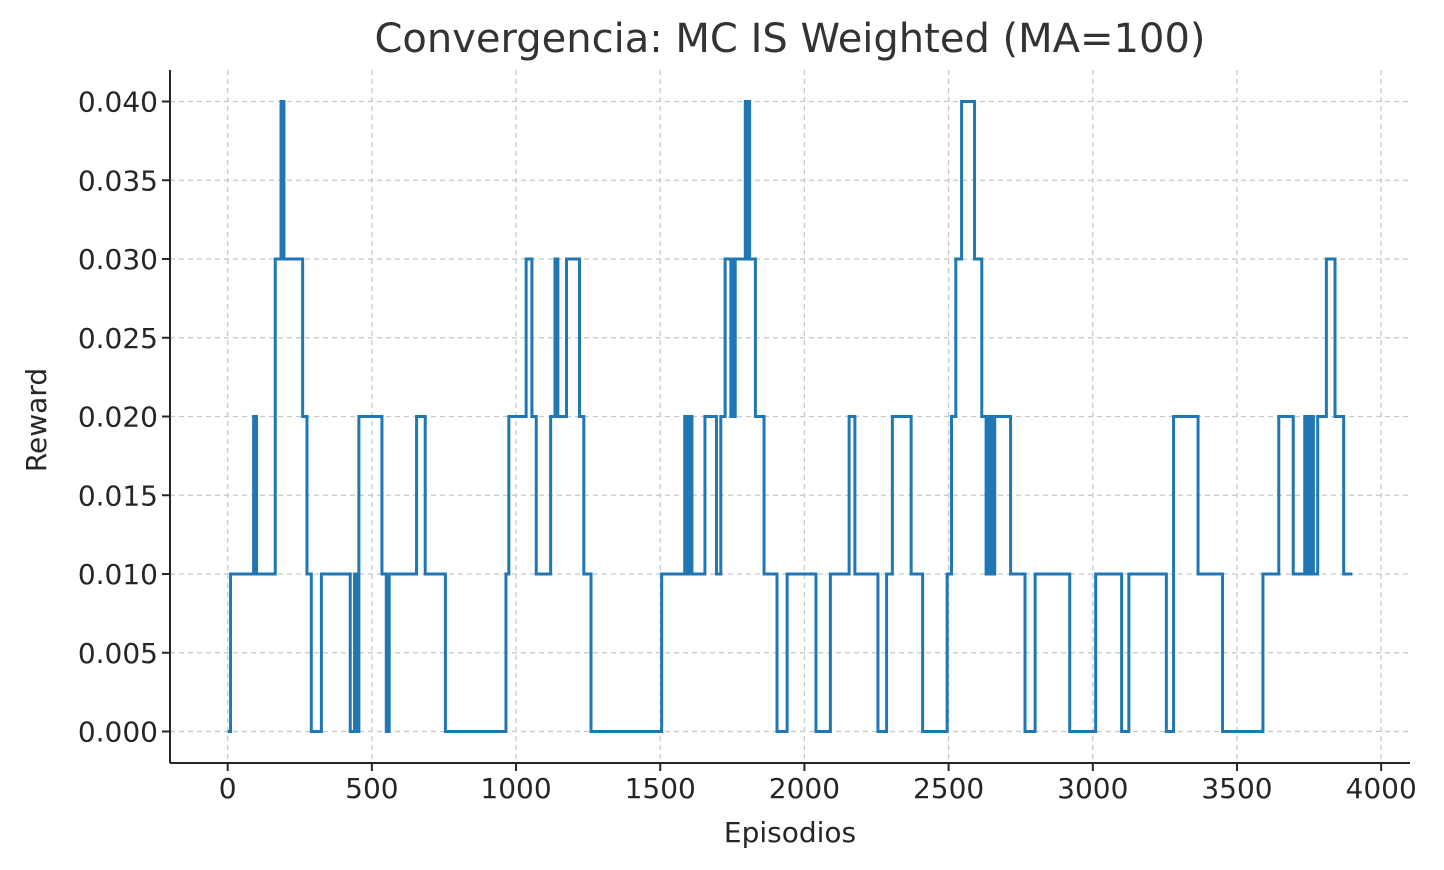 This screenshot has height=870, width=1444. Describe the element at coordinates (118, 574) in the screenshot. I see `y-tick-label: 0.010` at that location.